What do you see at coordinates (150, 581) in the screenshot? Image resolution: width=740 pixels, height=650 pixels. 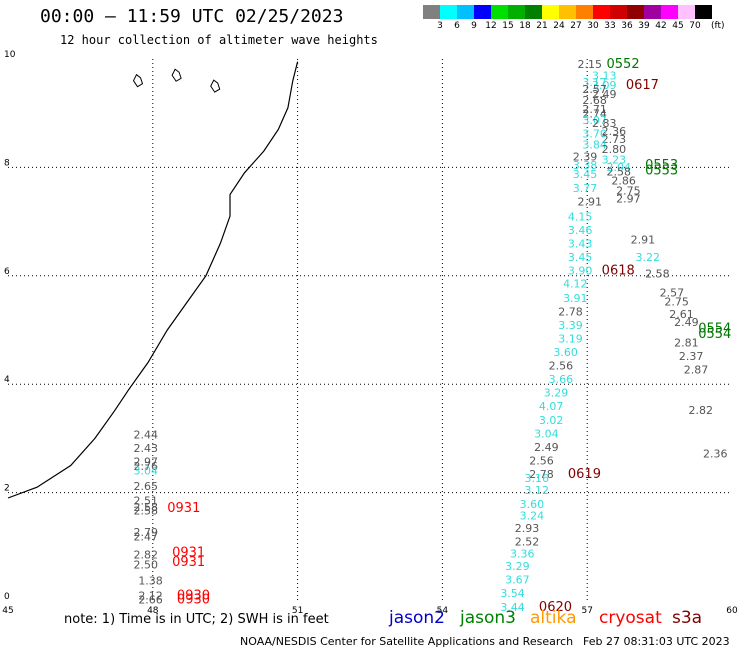 I see `wave-height-label: 1.38` at bounding box center [150, 581].